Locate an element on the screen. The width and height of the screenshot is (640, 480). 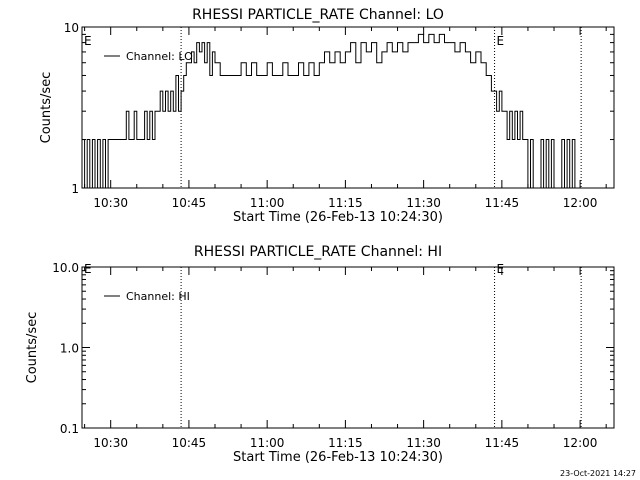
x-tick-label-hi: 12:00 is located at coordinates (580, 443).